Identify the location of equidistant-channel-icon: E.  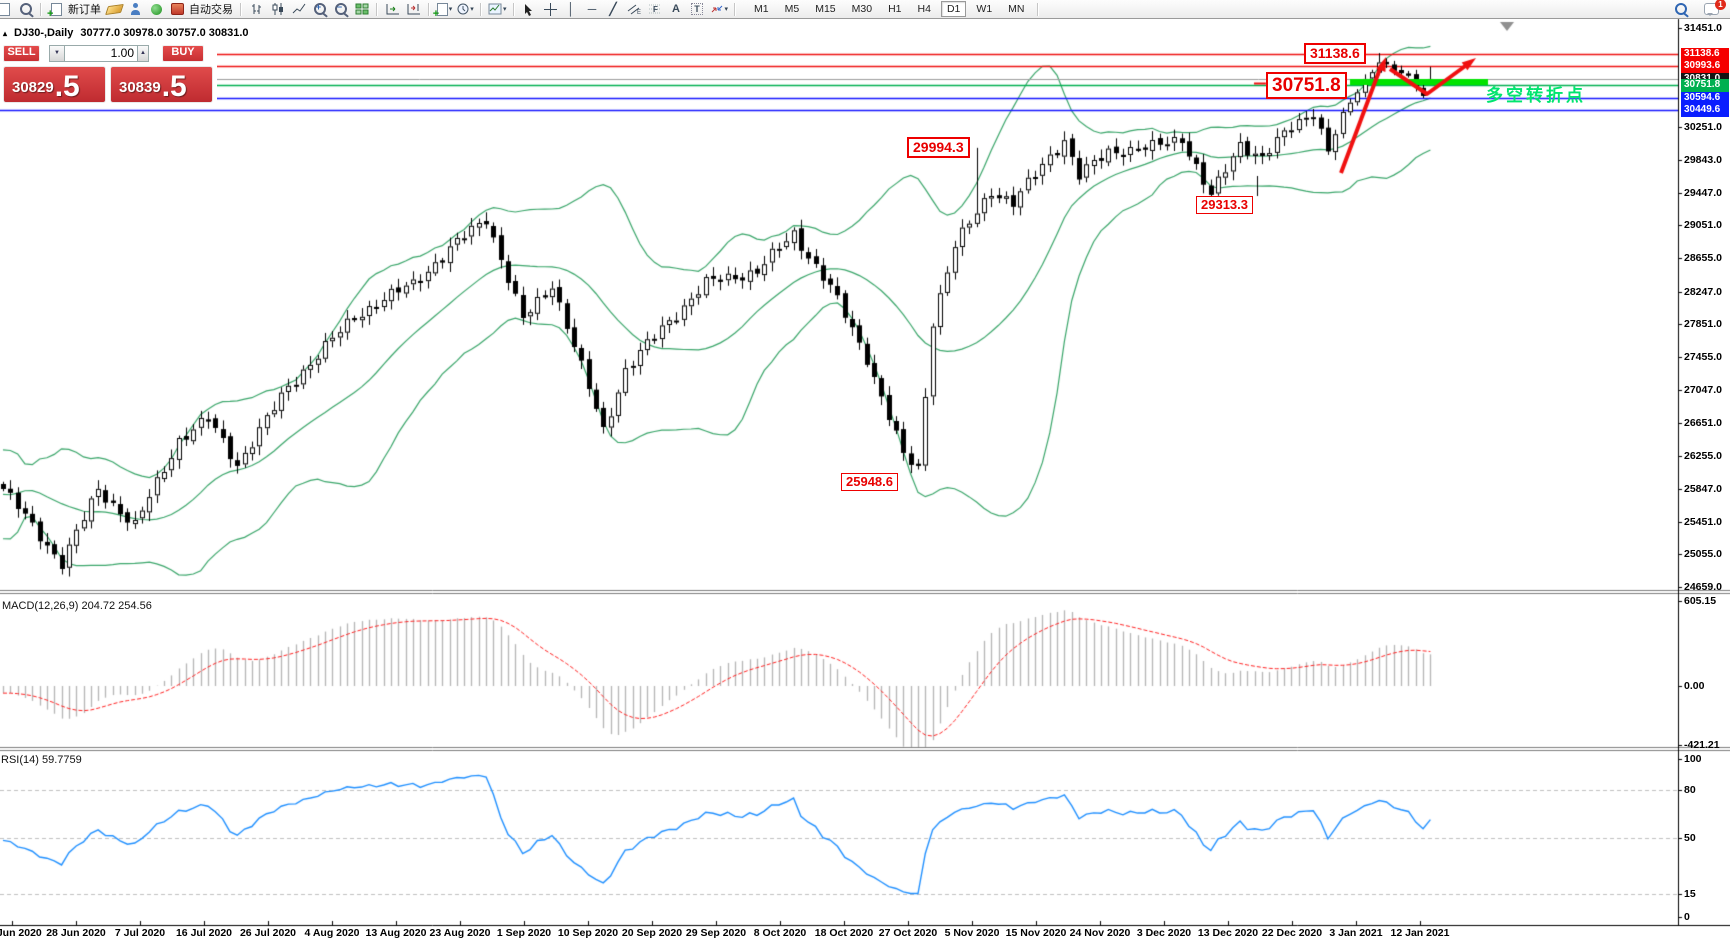
(634, 9).